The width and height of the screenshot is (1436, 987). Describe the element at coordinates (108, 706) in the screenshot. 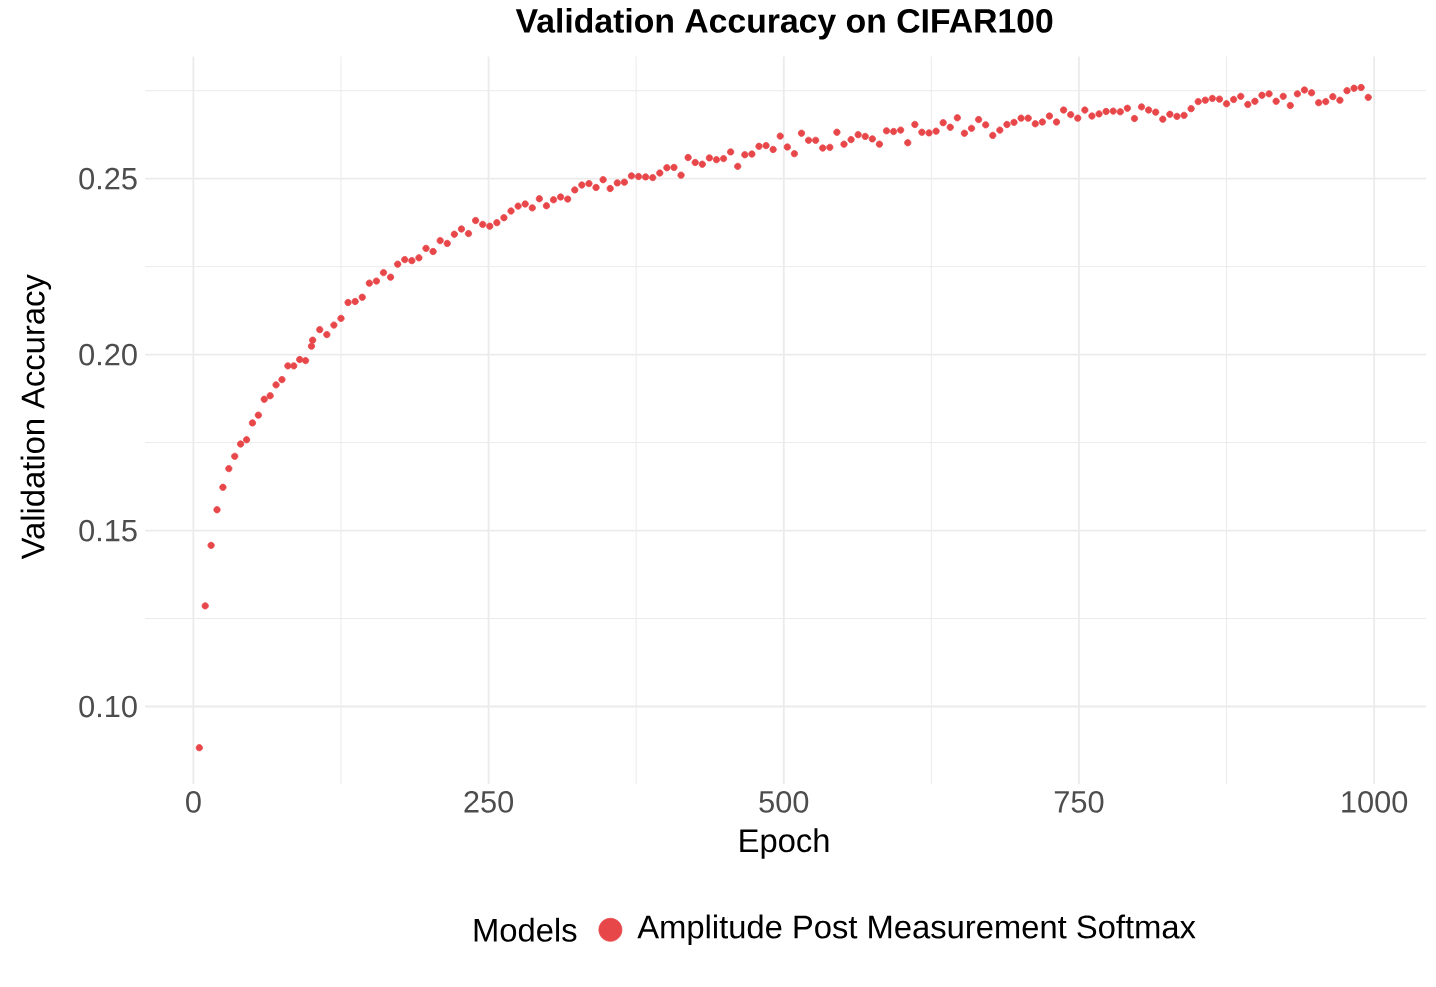

I see `y-tick-label: 0.10` at that location.